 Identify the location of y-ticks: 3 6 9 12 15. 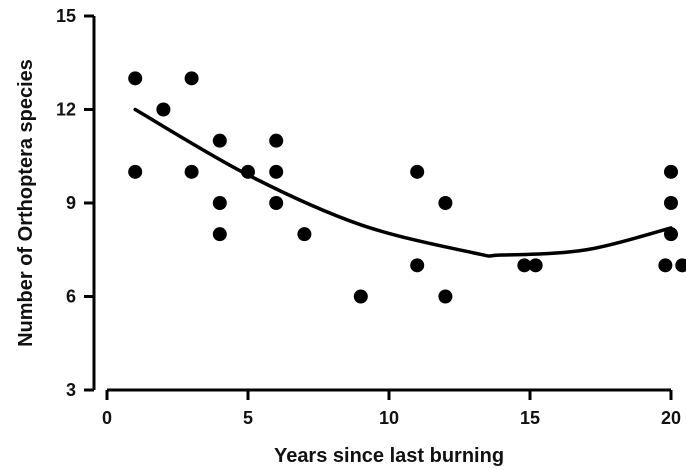
(75, 203).